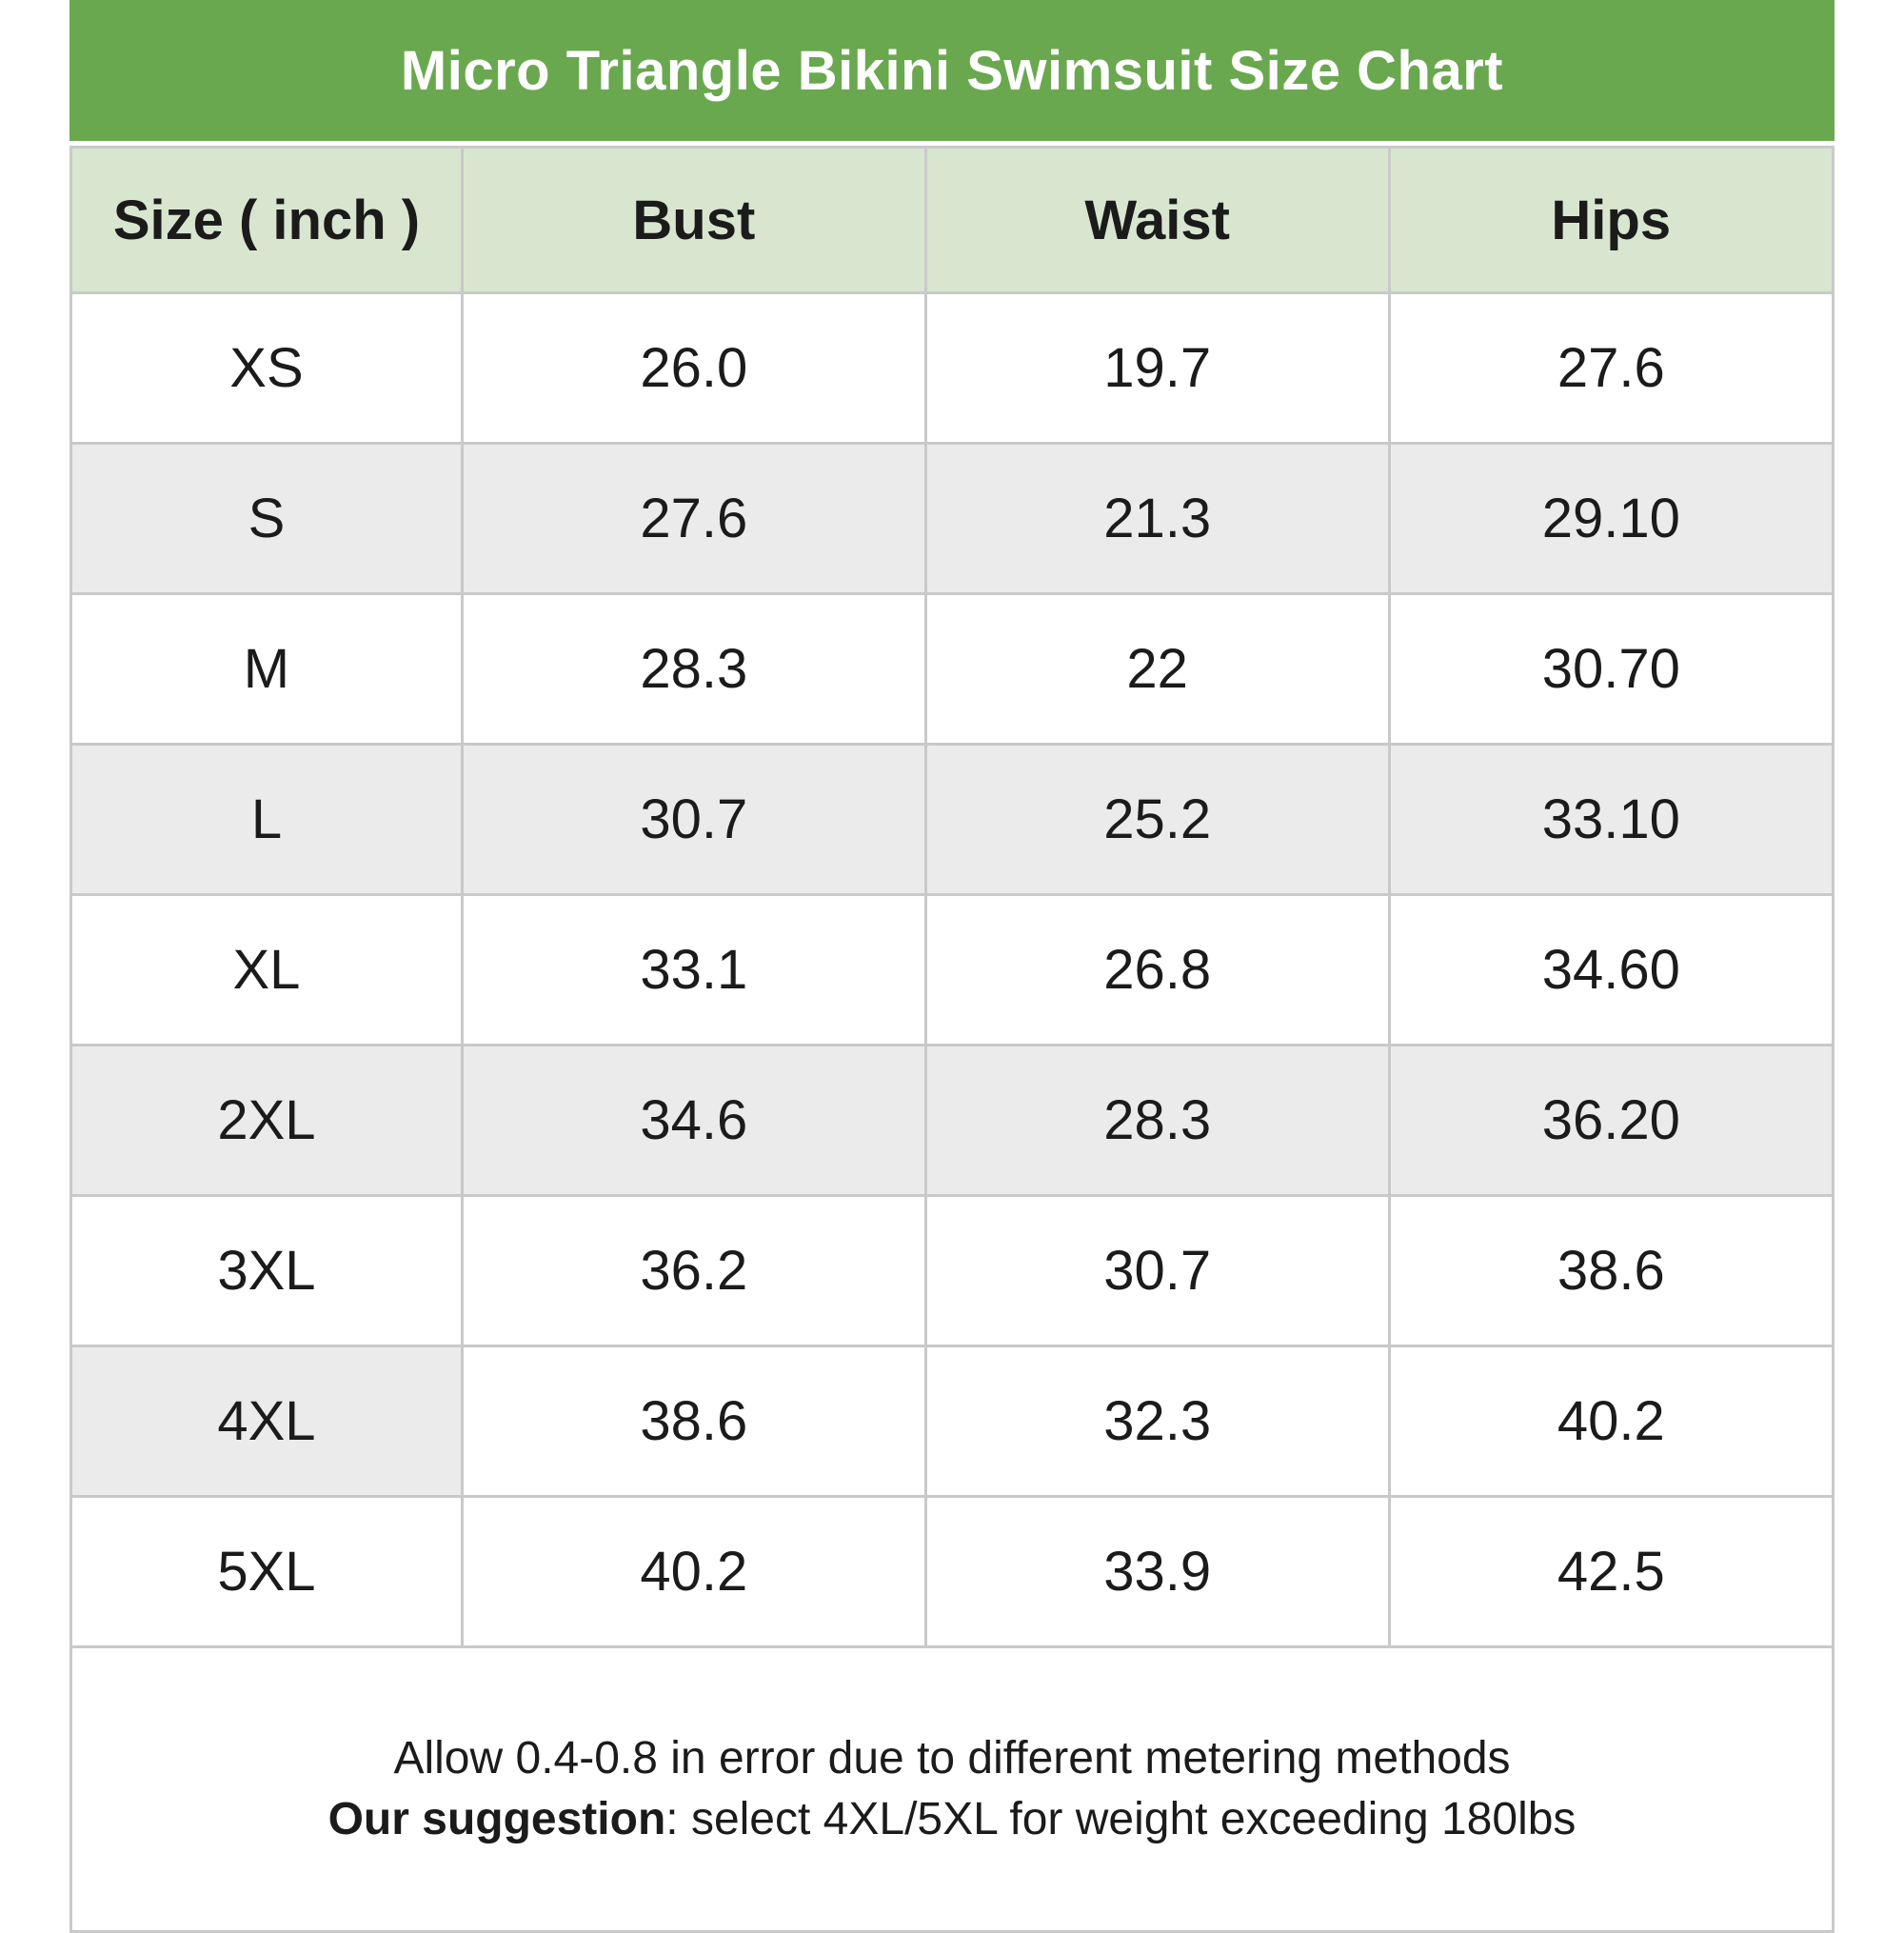 The width and height of the screenshot is (1904, 1933). What do you see at coordinates (266, 819) in the screenshot?
I see `size-cell: L` at bounding box center [266, 819].